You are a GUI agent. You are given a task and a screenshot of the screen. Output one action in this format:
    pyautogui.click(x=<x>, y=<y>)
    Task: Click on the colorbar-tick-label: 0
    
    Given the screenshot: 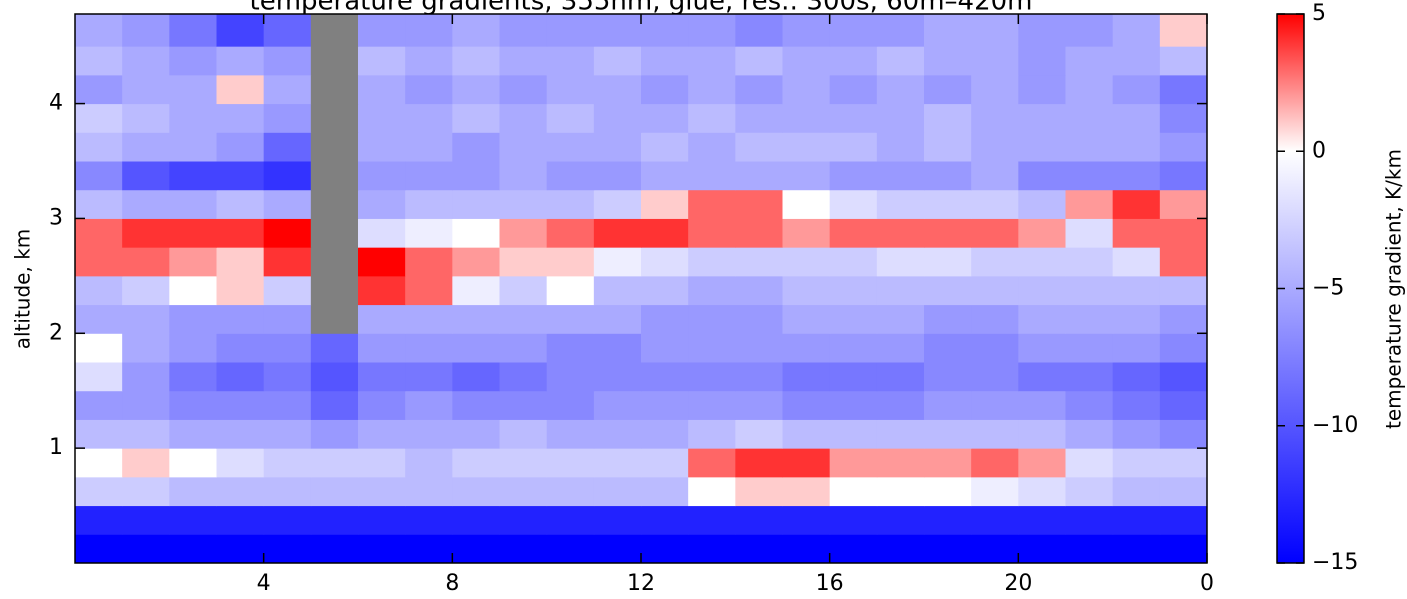 What is the action you would take?
    pyautogui.click(x=1319, y=150)
    